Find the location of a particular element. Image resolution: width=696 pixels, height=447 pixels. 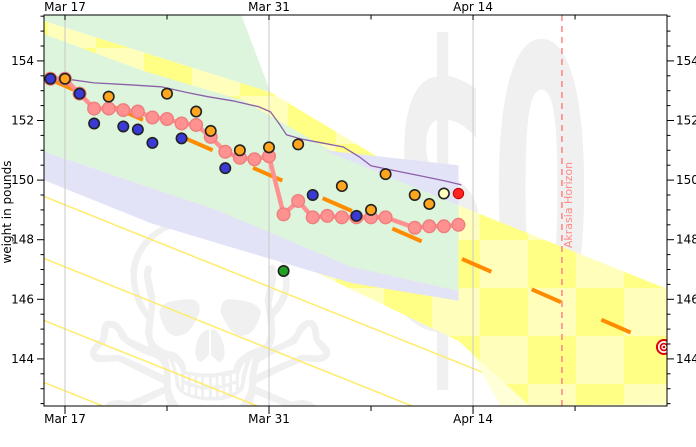

datapoint-green is located at coordinates (283, 270).